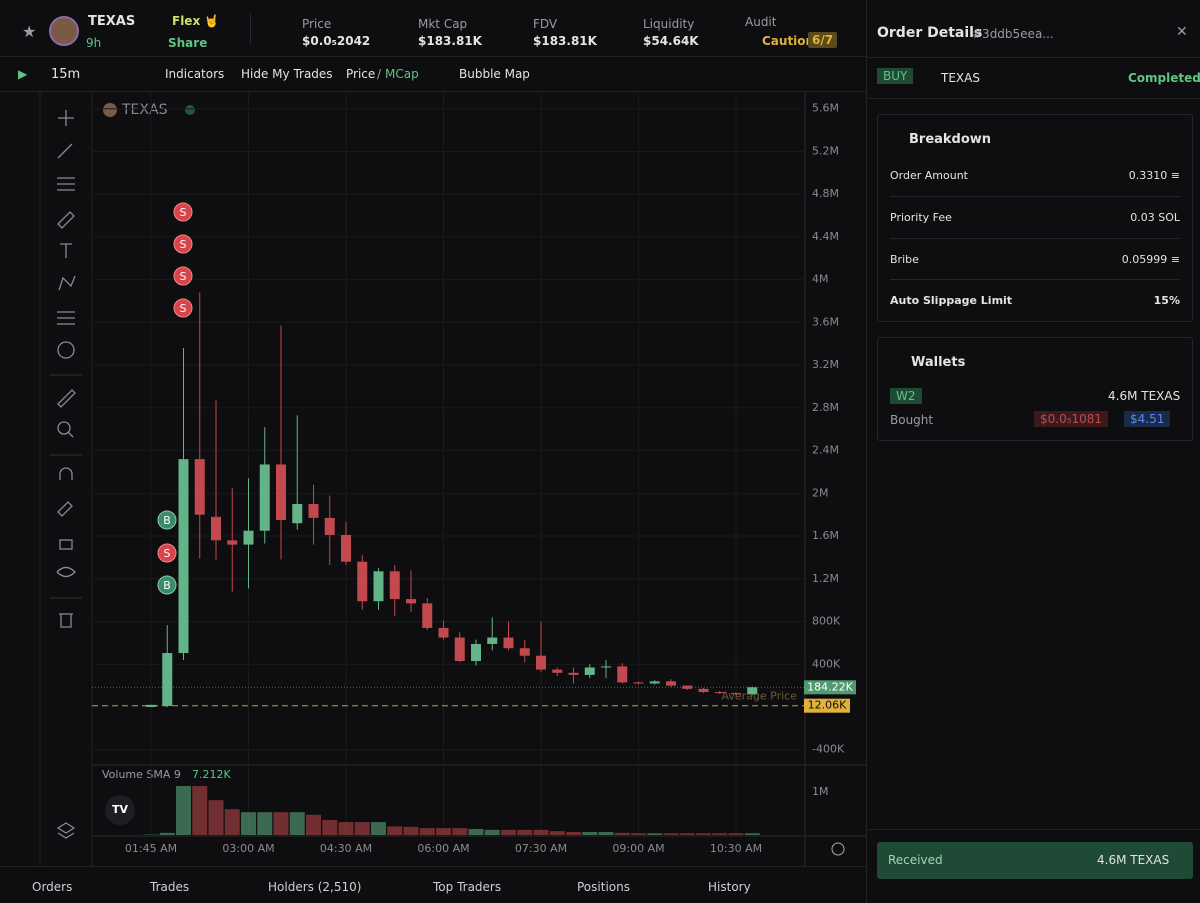 Image resolution: width=1200 pixels, height=903 pixels. What do you see at coordinates (190, 110) in the screenshot?
I see `status-dot` at bounding box center [190, 110].